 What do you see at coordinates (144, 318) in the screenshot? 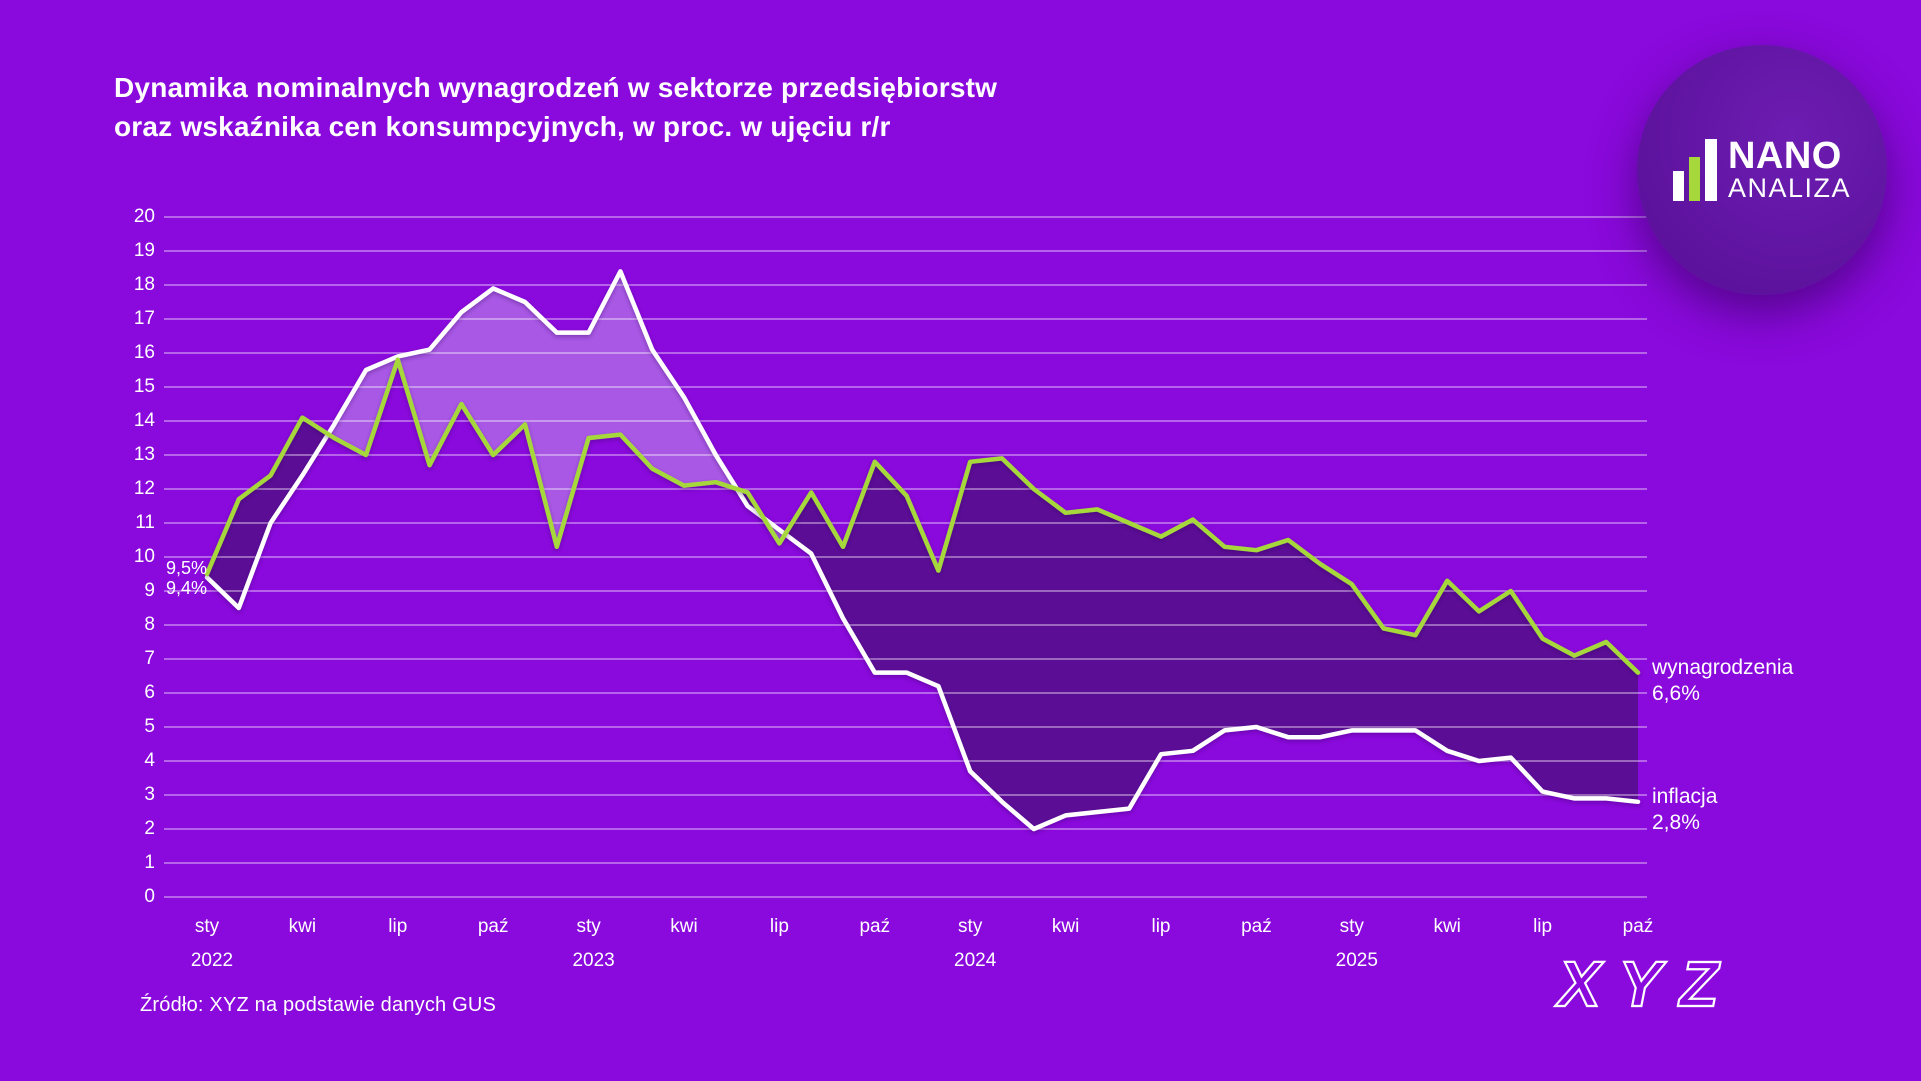
I see `y-axis-label: 17` at bounding box center [144, 318].